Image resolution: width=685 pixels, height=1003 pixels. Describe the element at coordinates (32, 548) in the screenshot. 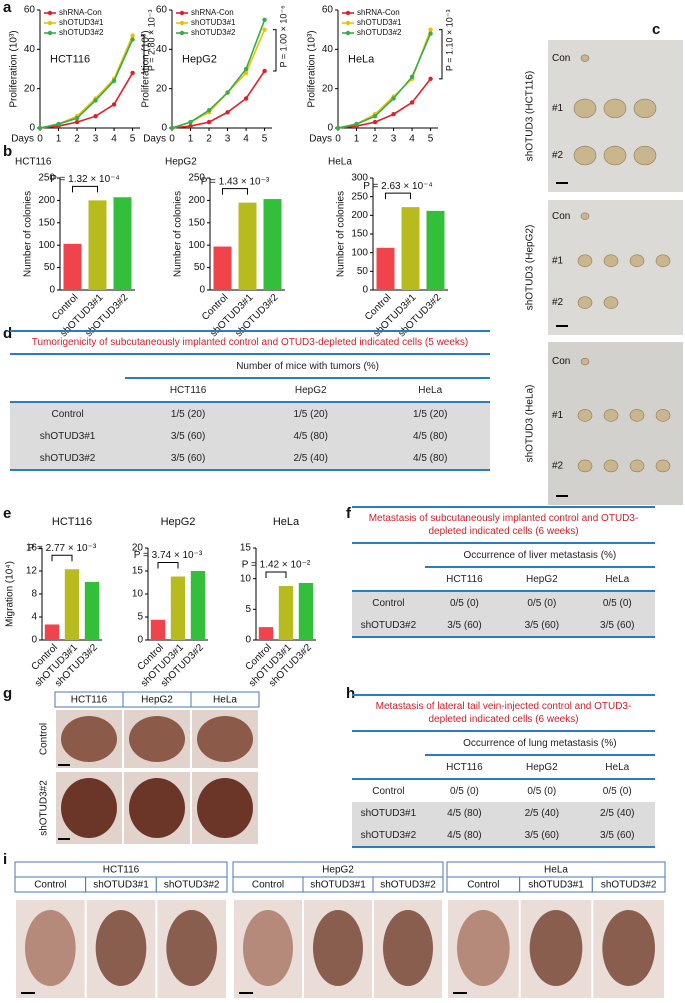

I see `y-tick-label: 16` at that location.